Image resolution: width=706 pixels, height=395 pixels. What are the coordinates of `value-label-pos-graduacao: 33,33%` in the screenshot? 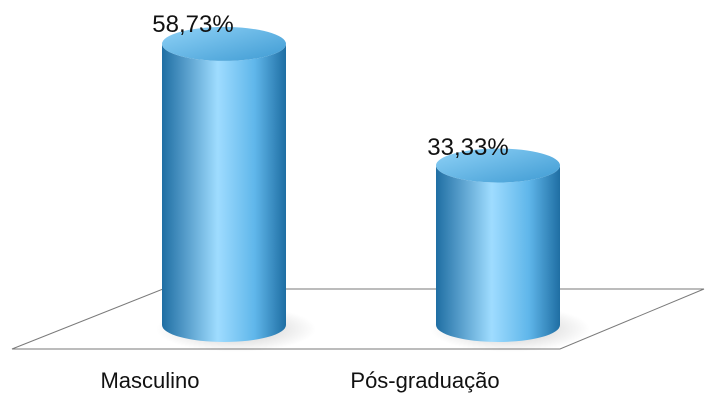 It's located at (467, 147).